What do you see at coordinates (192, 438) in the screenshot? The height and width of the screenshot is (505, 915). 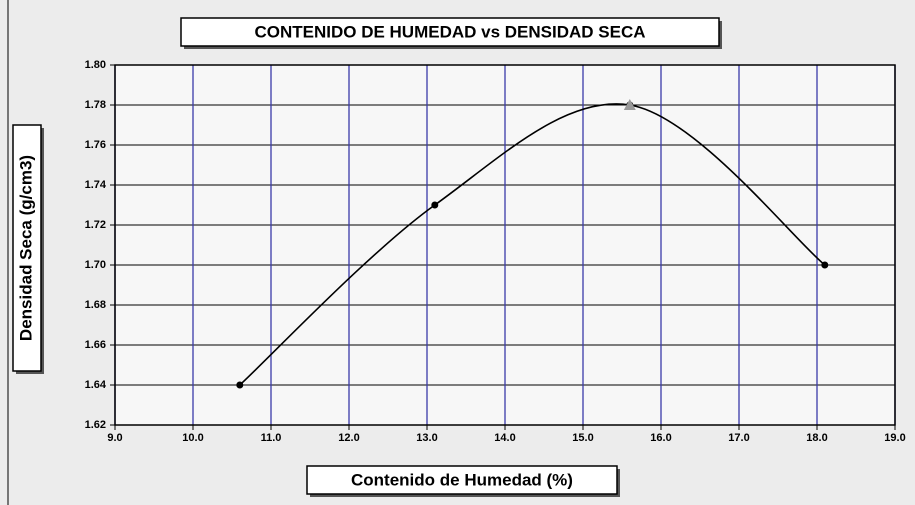 I see `x-tick-label: 10.0` at bounding box center [192, 438].